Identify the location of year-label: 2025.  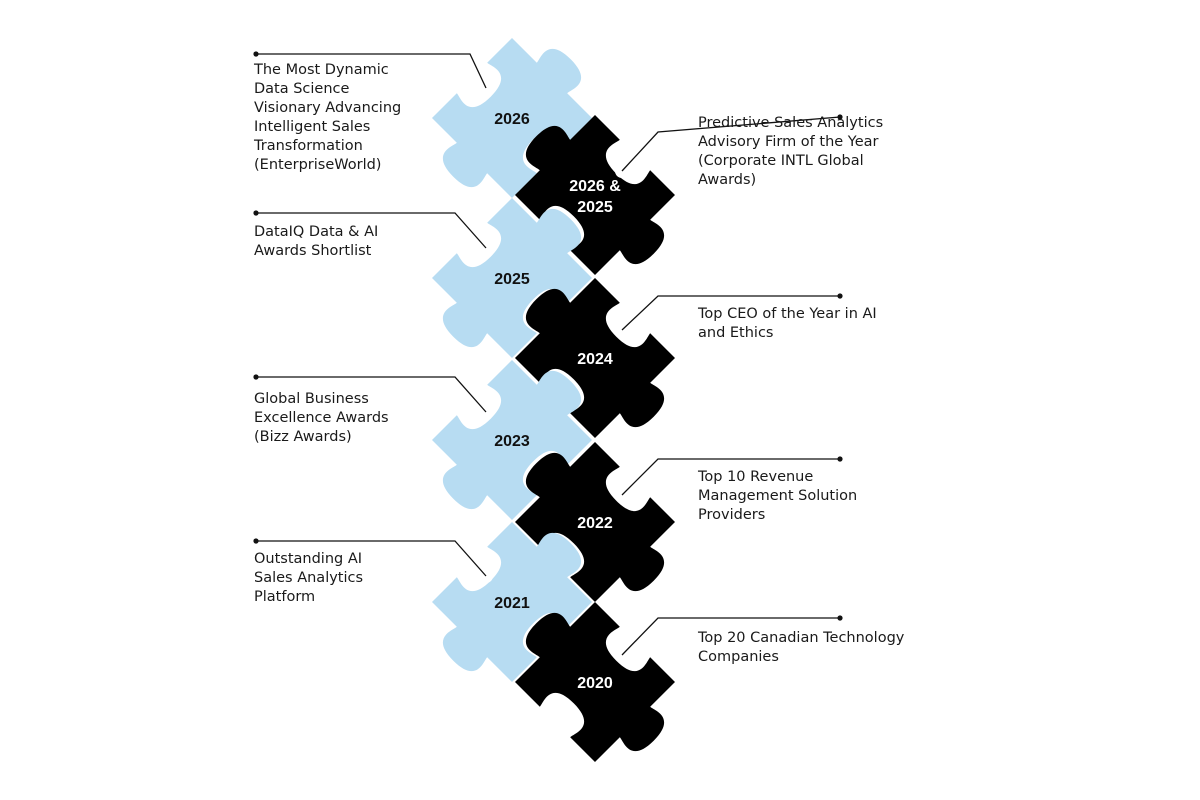
(512, 279).